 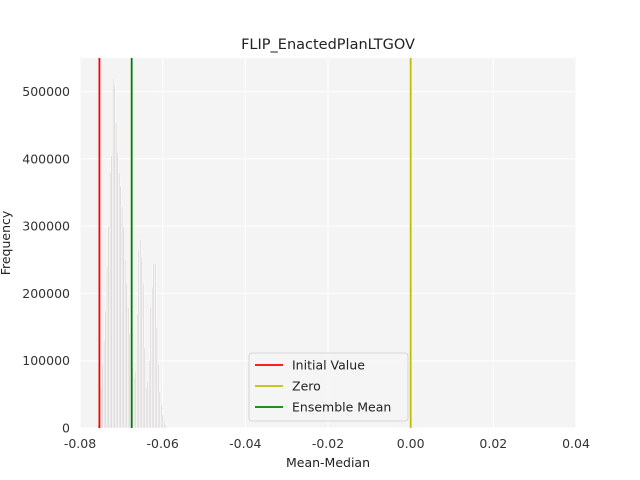 What do you see at coordinates (46, 158) in the screenshot?
I see `y-tick-label: 400000` at bounding box center [46, 158].